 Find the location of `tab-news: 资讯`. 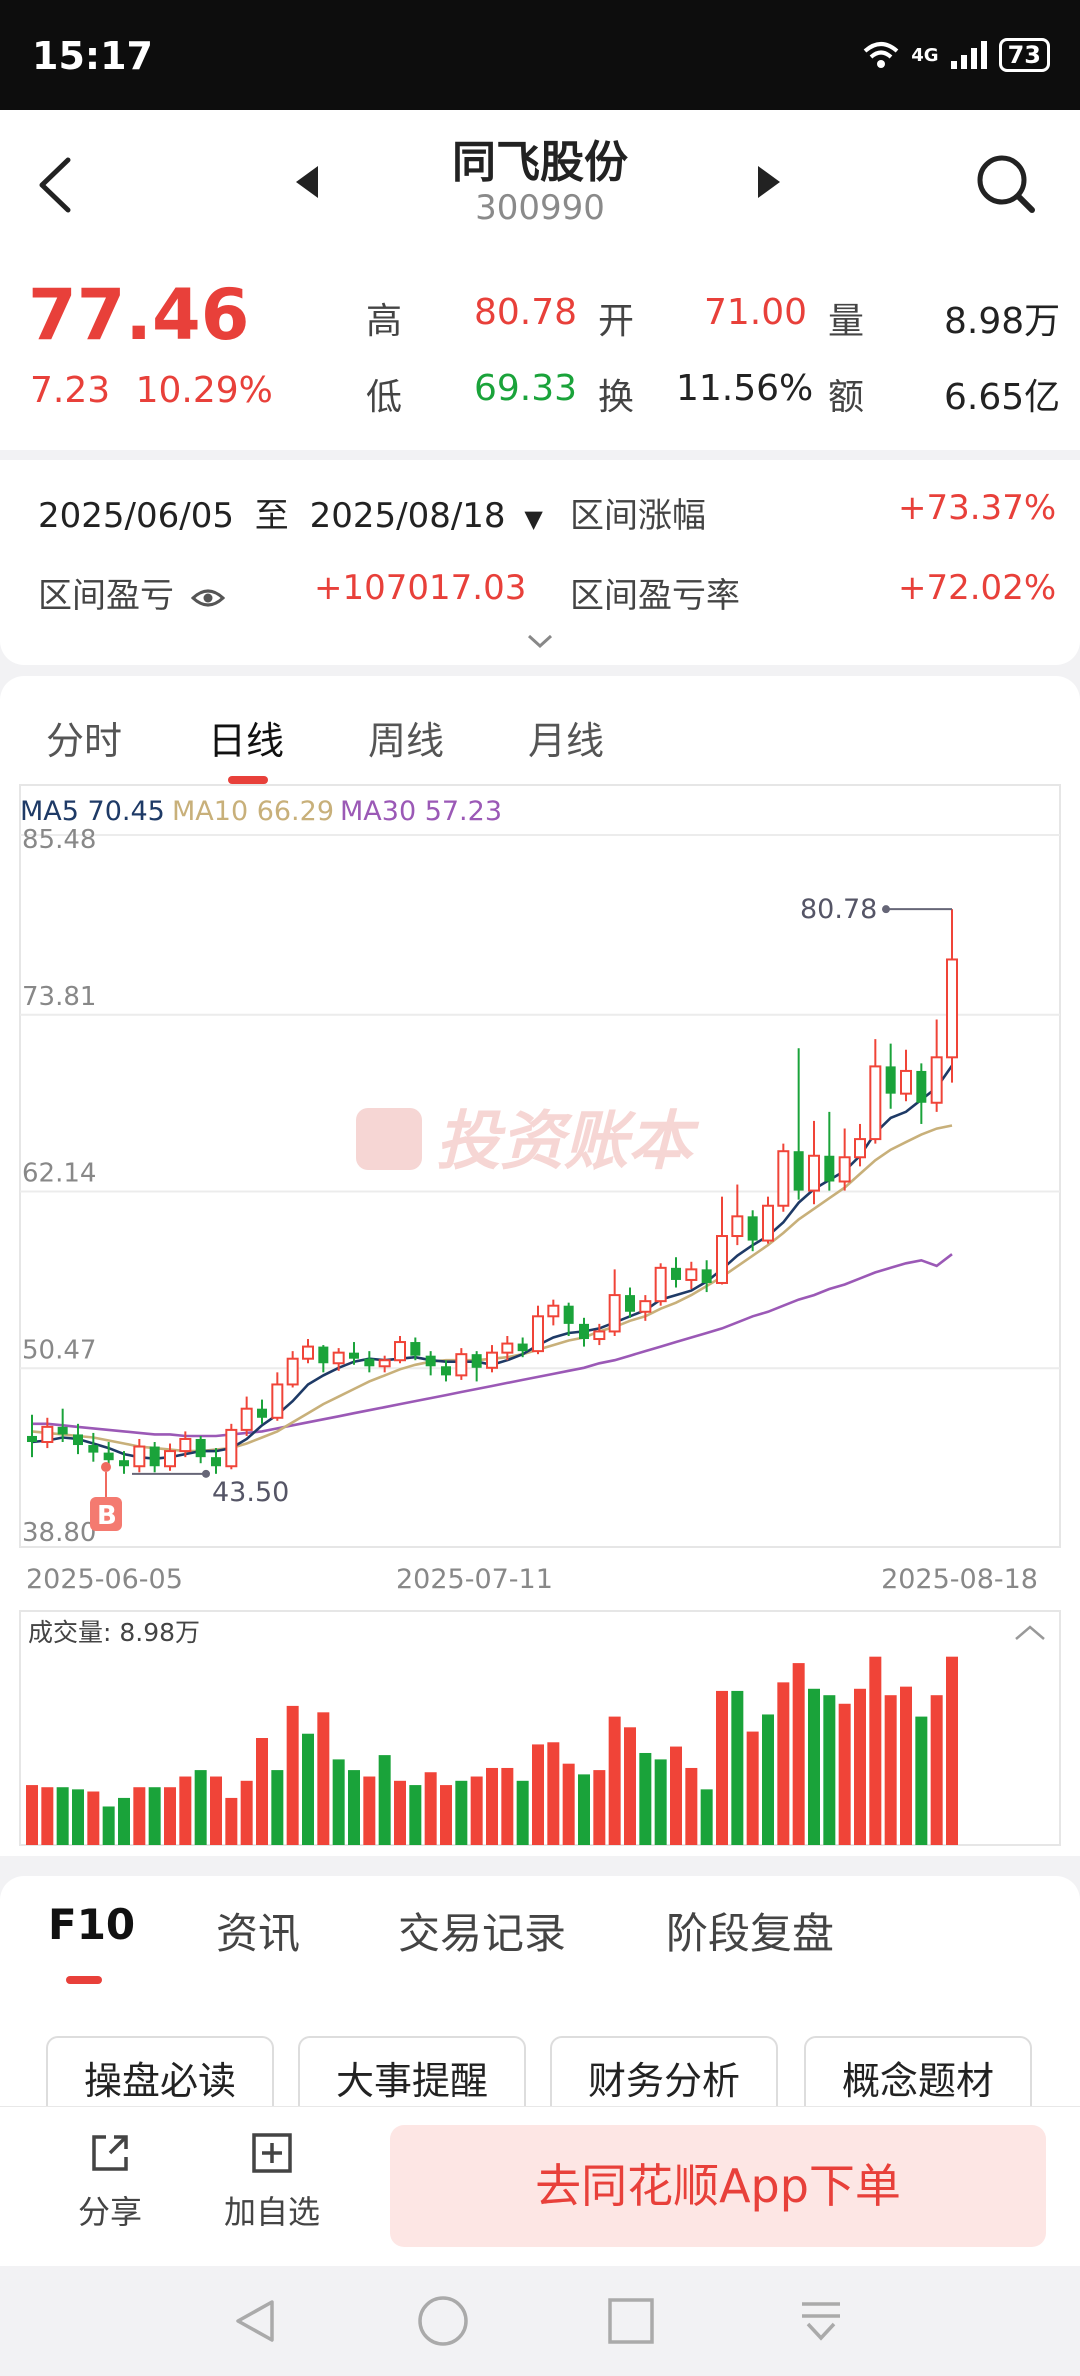

tab-news: 资讯 is located at coordinates (258, 1933).